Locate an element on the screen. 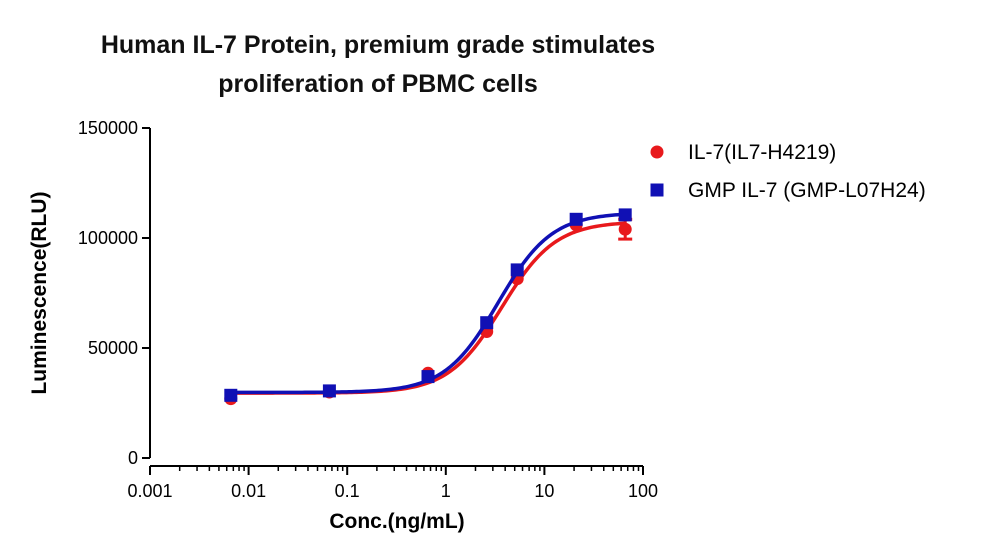 Image resolution: width=1000 pixels, height=559 pixels. y-ticks: 0 50000 100000 150000 is located at coordinates (114, 293).